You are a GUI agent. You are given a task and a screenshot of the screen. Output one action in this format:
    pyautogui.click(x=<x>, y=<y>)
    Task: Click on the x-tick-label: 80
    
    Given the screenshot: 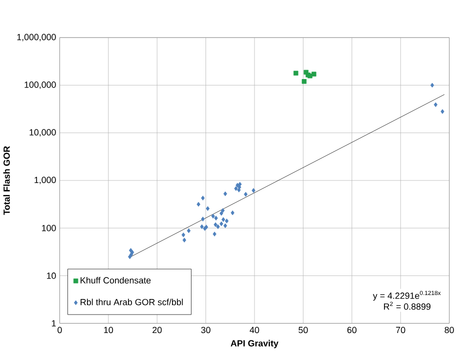 What is the action you would take?
    pyautogui.click(x=449, y=330)
    